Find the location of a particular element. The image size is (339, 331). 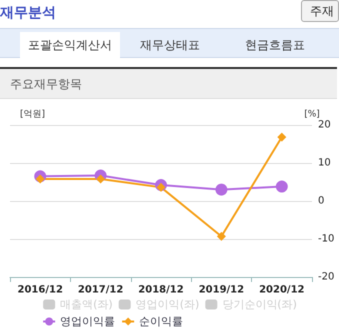

text: 현금흐름표 is located at coordinates (275, 45).